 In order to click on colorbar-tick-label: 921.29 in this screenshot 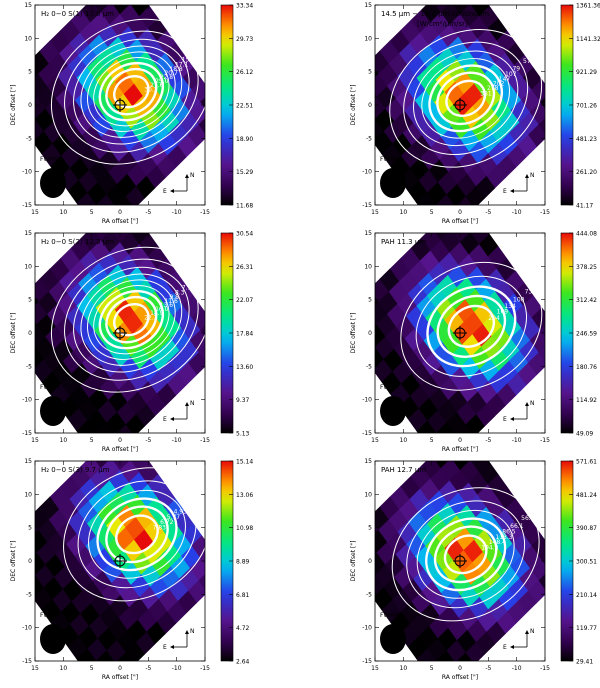, I will do `click(586, 72)`.